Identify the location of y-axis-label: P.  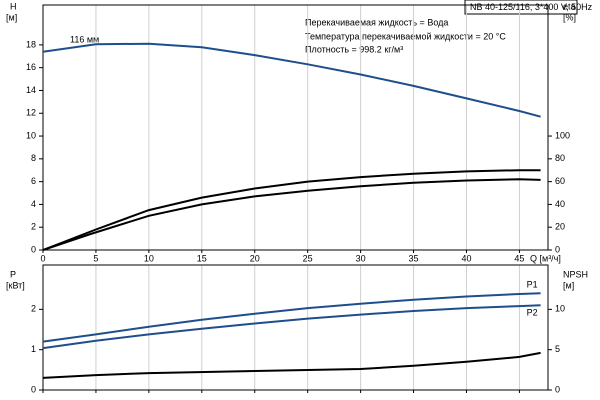
(13, 274).